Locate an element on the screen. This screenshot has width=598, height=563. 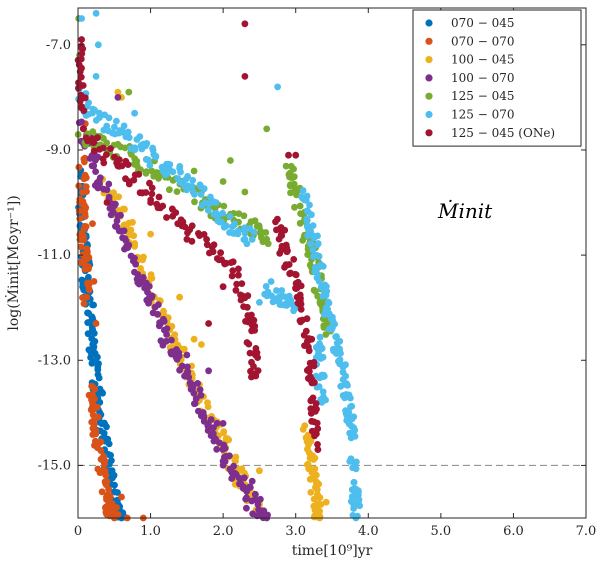
legend-entry: 070 − 070 is located at coordinates (483, 41).